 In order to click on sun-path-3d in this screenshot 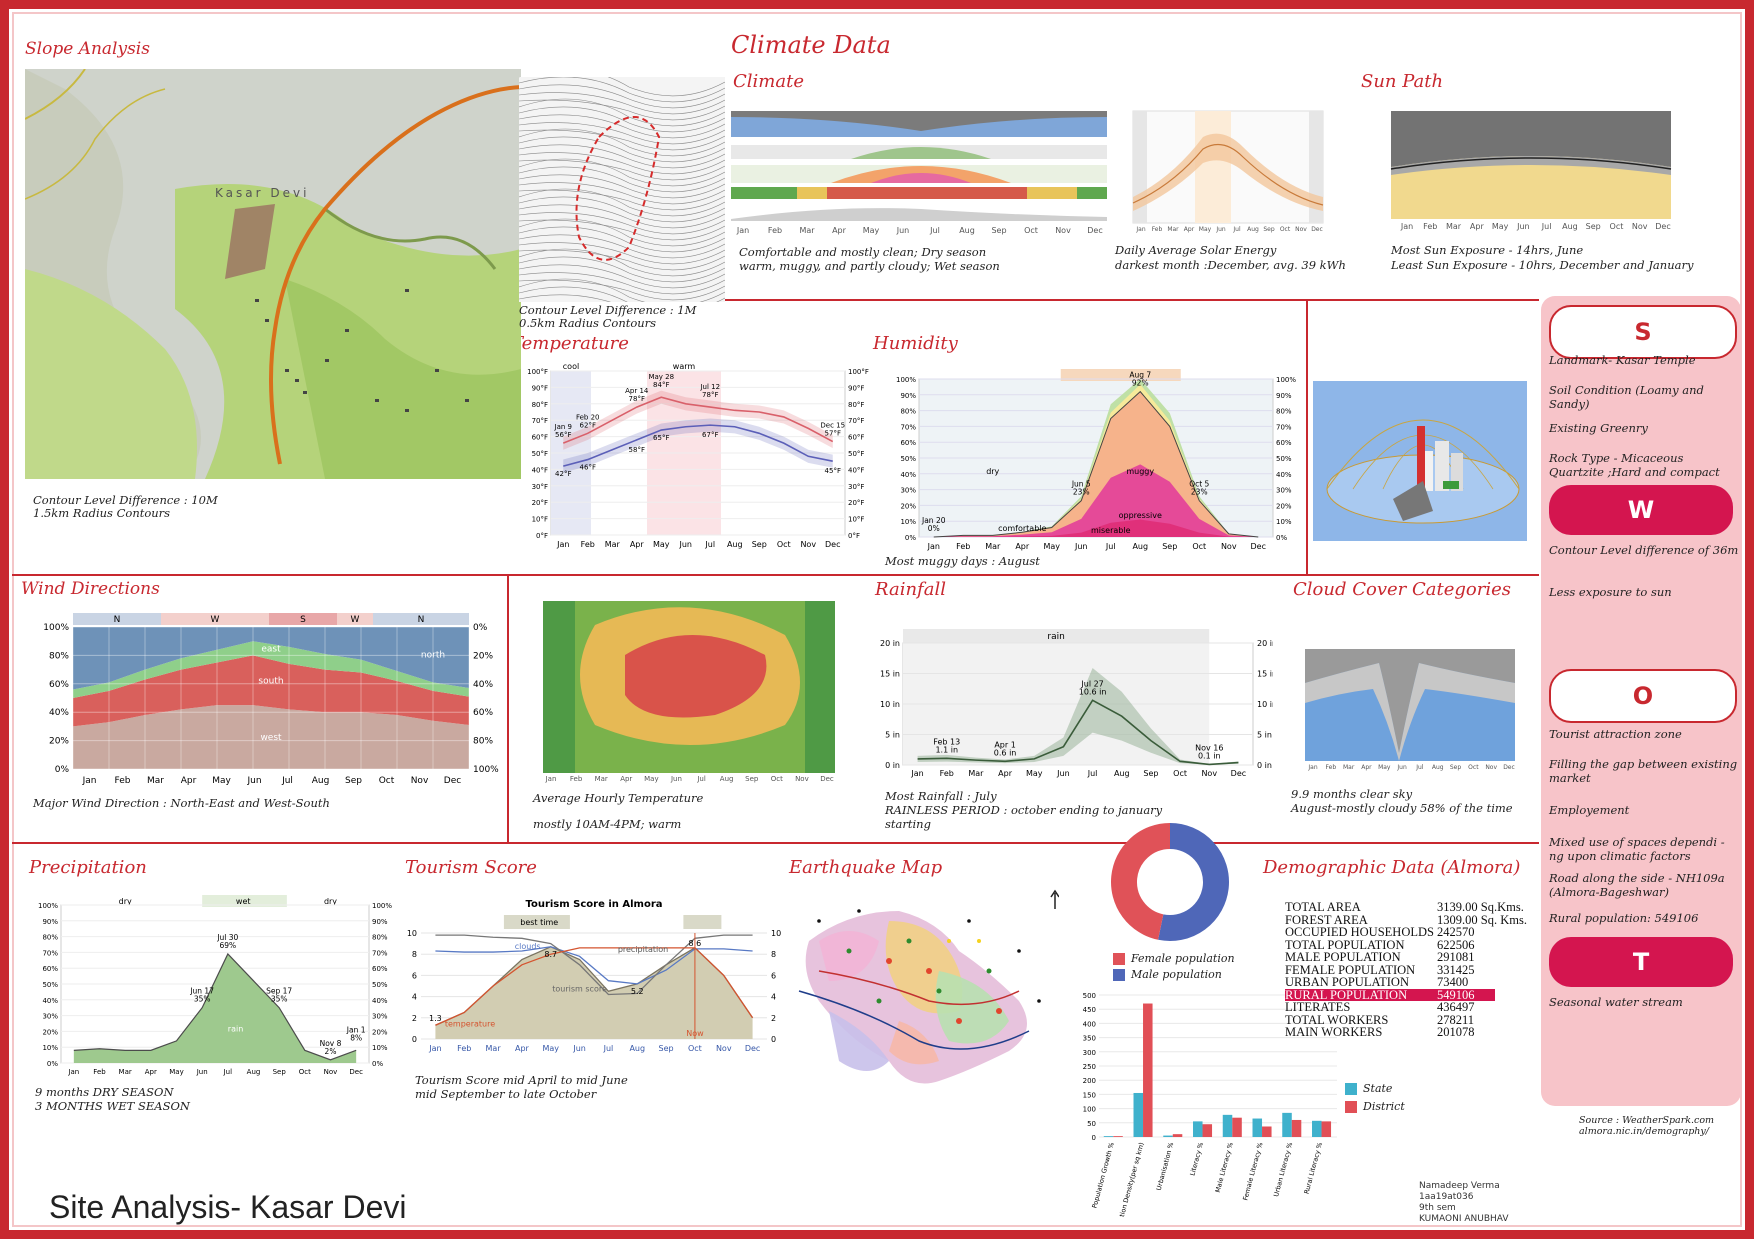, I will do `click(1420, 461)`.